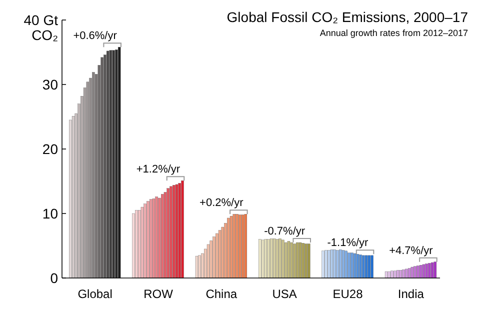  What do you see at coordinates (285, 232) in the screenshot?
I see `annotation: -0.7%/yr` at bounding box center [285, 232].